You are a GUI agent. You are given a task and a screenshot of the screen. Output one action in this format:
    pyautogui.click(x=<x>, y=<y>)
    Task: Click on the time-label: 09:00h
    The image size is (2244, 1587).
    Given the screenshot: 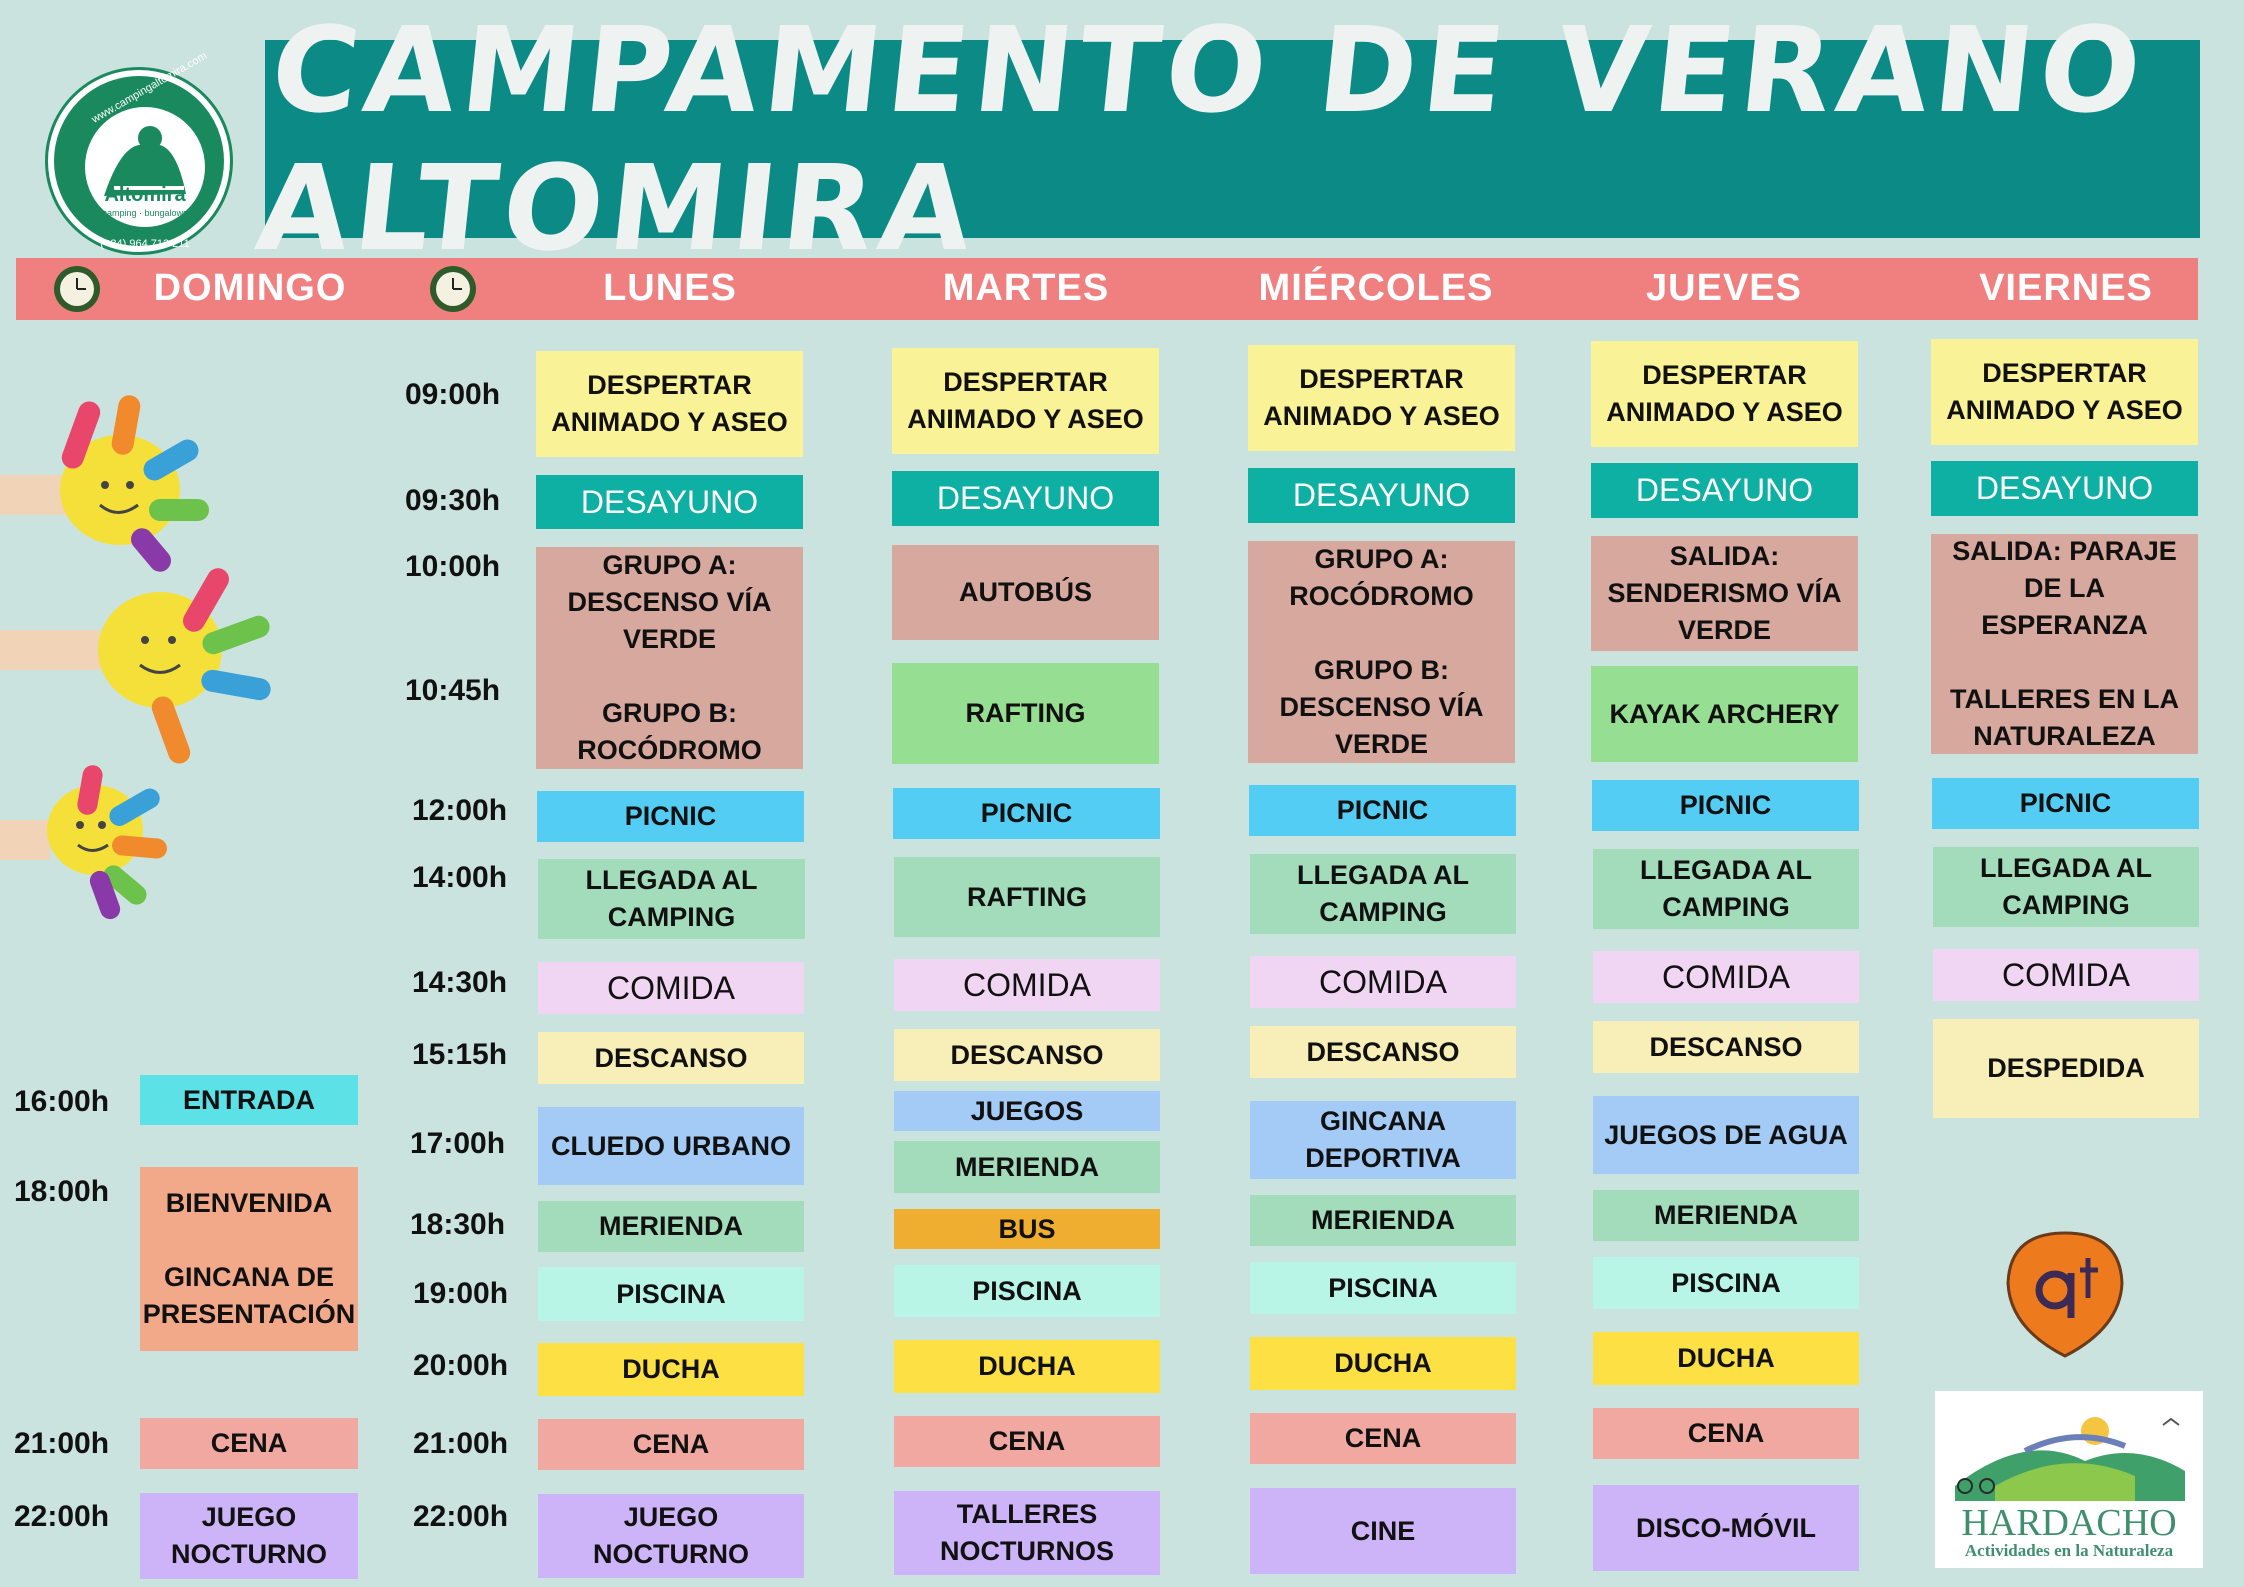 What is the action you would take?
    pyautogui.click(x=453, y=394)
    